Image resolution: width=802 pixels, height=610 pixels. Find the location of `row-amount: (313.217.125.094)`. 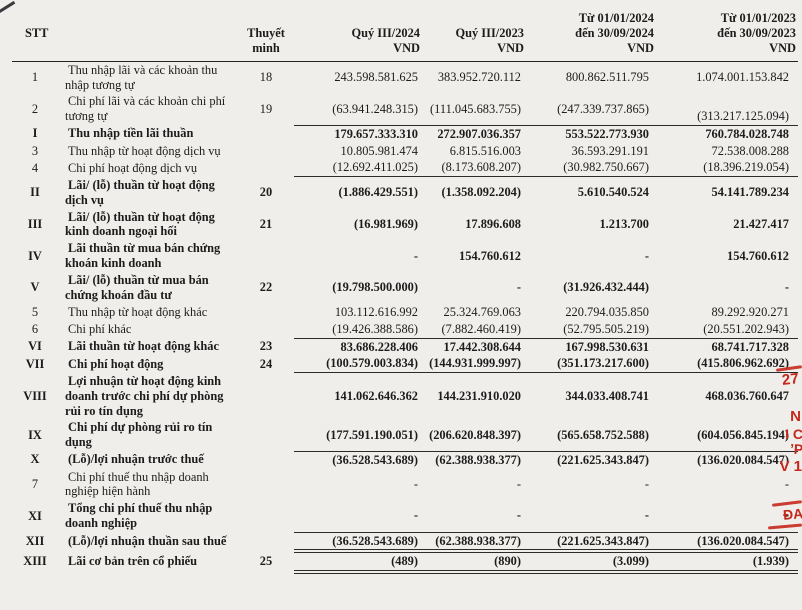

row-amount: (313.217.125.094) is located at coordinates (727, 116).